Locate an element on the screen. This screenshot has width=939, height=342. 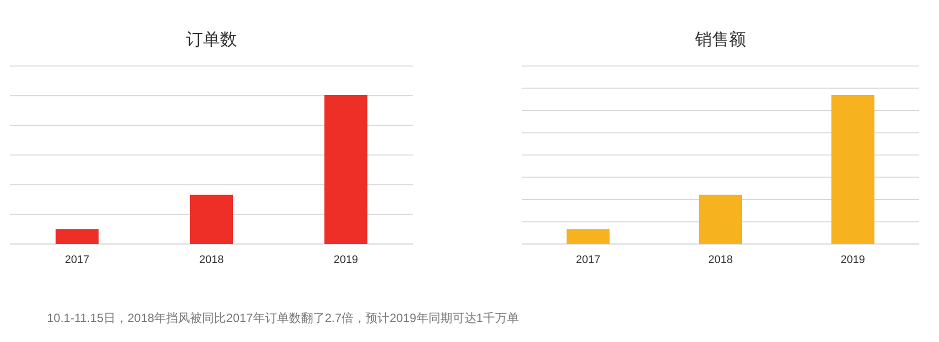
chart-title: 销售额 is located at coordinates (720, 39).